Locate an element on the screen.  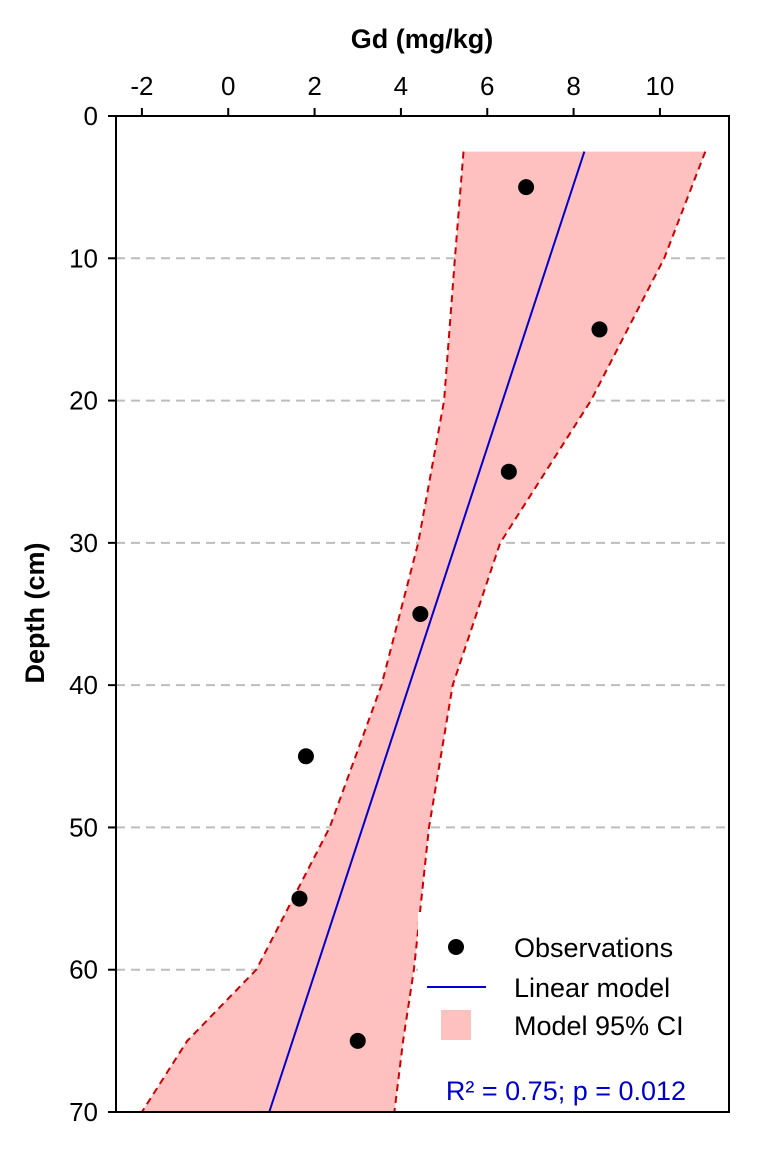
x-tick-label: 8 is located at coordinates (573, 86).